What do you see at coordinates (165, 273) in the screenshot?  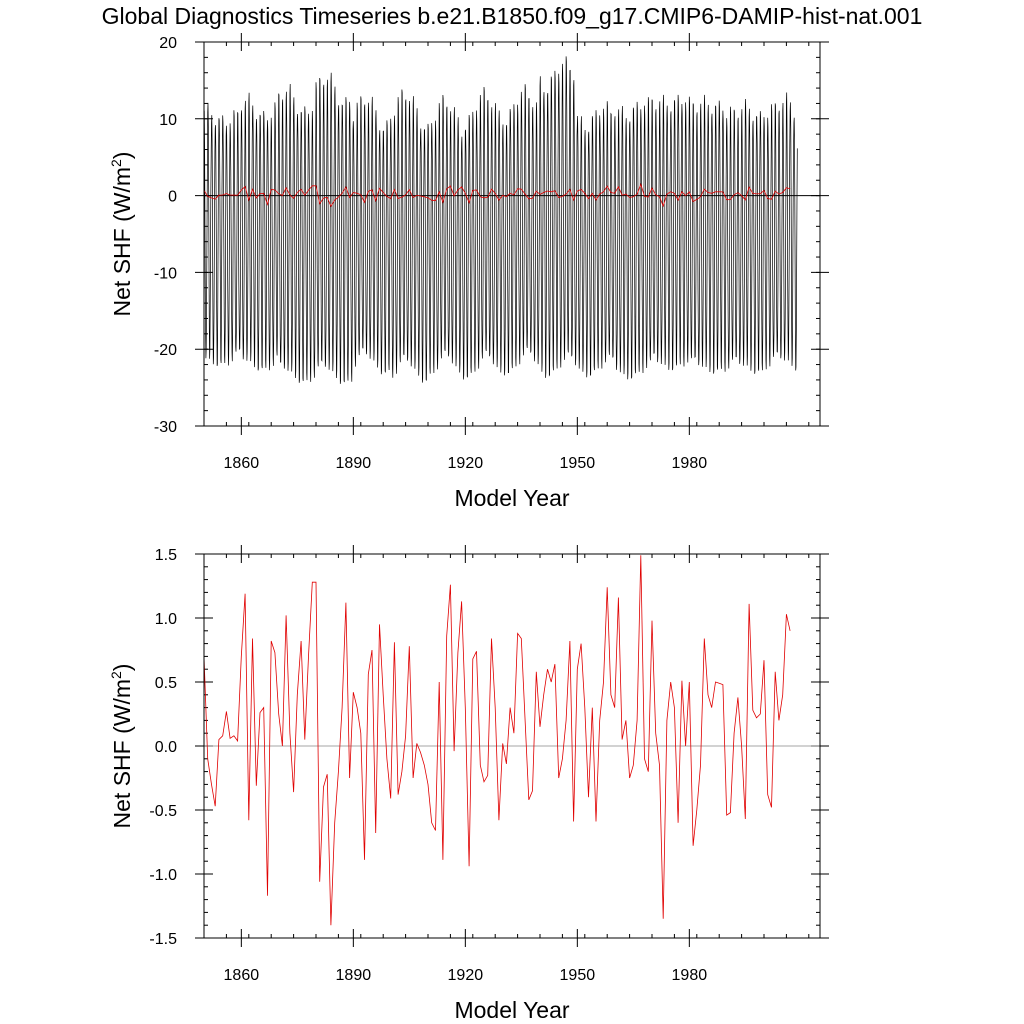 I see `y-tick-label: -10` at bounding box center [165, 273].